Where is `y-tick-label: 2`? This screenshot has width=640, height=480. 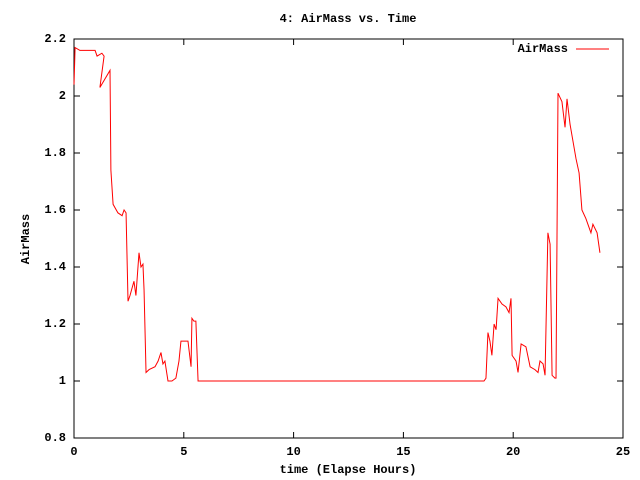
y-tick-label: 2 is located at coordinates (62, 96).